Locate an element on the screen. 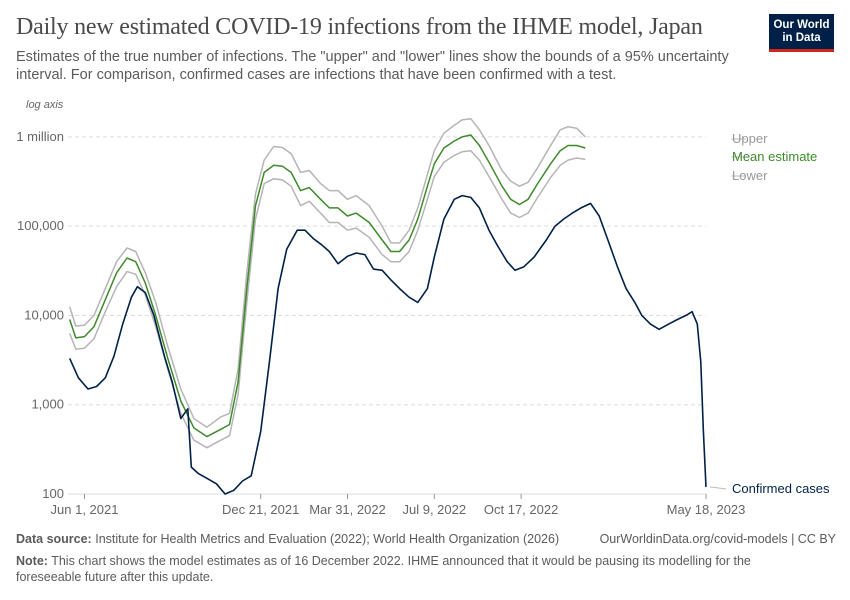  y-tick-label: 1 million is located at coordinates (40, 136).